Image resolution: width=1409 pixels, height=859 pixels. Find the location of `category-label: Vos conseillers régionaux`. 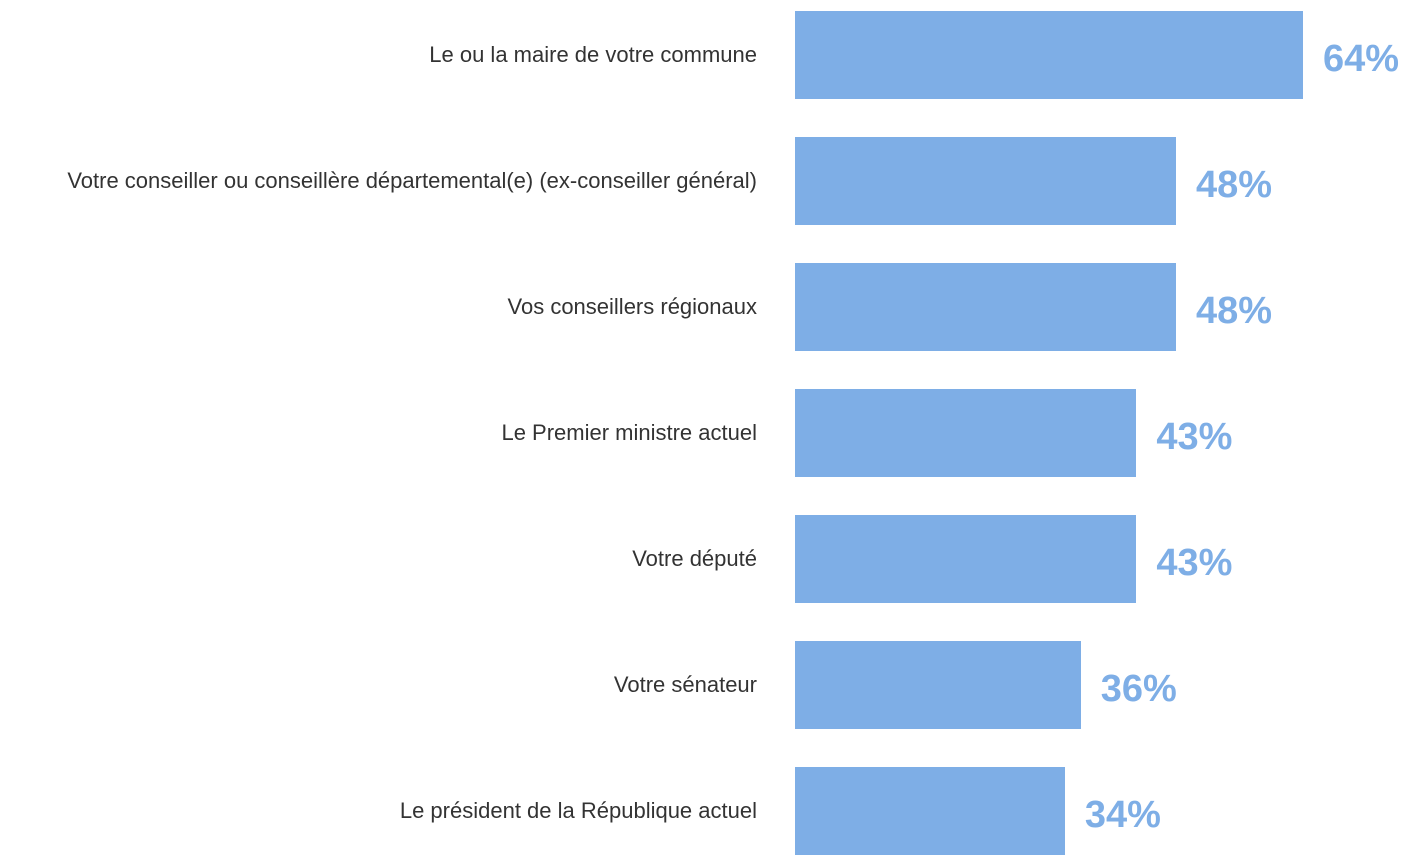

category-label: Vos conseillers régionaux is located at coordinates (632, 306).